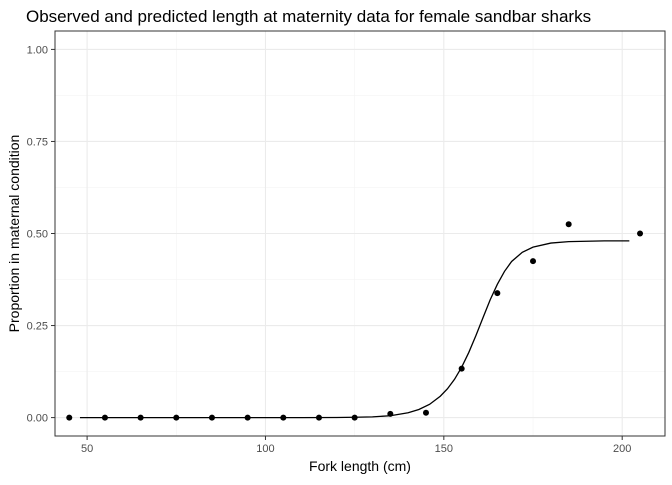 This screenshot has width=672, height=485. Describe the element at coordinates (37, 50) in the screenshot. I see `y-tick-label: 1.00` at that location.